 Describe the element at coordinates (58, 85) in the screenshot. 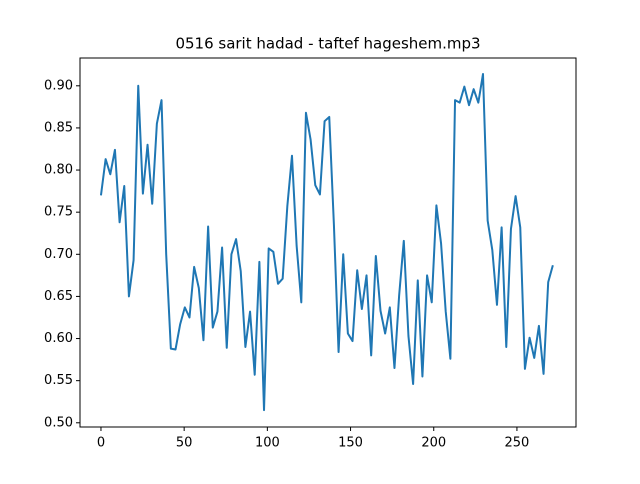

I see `y-tick-label: 0.90` at that location.